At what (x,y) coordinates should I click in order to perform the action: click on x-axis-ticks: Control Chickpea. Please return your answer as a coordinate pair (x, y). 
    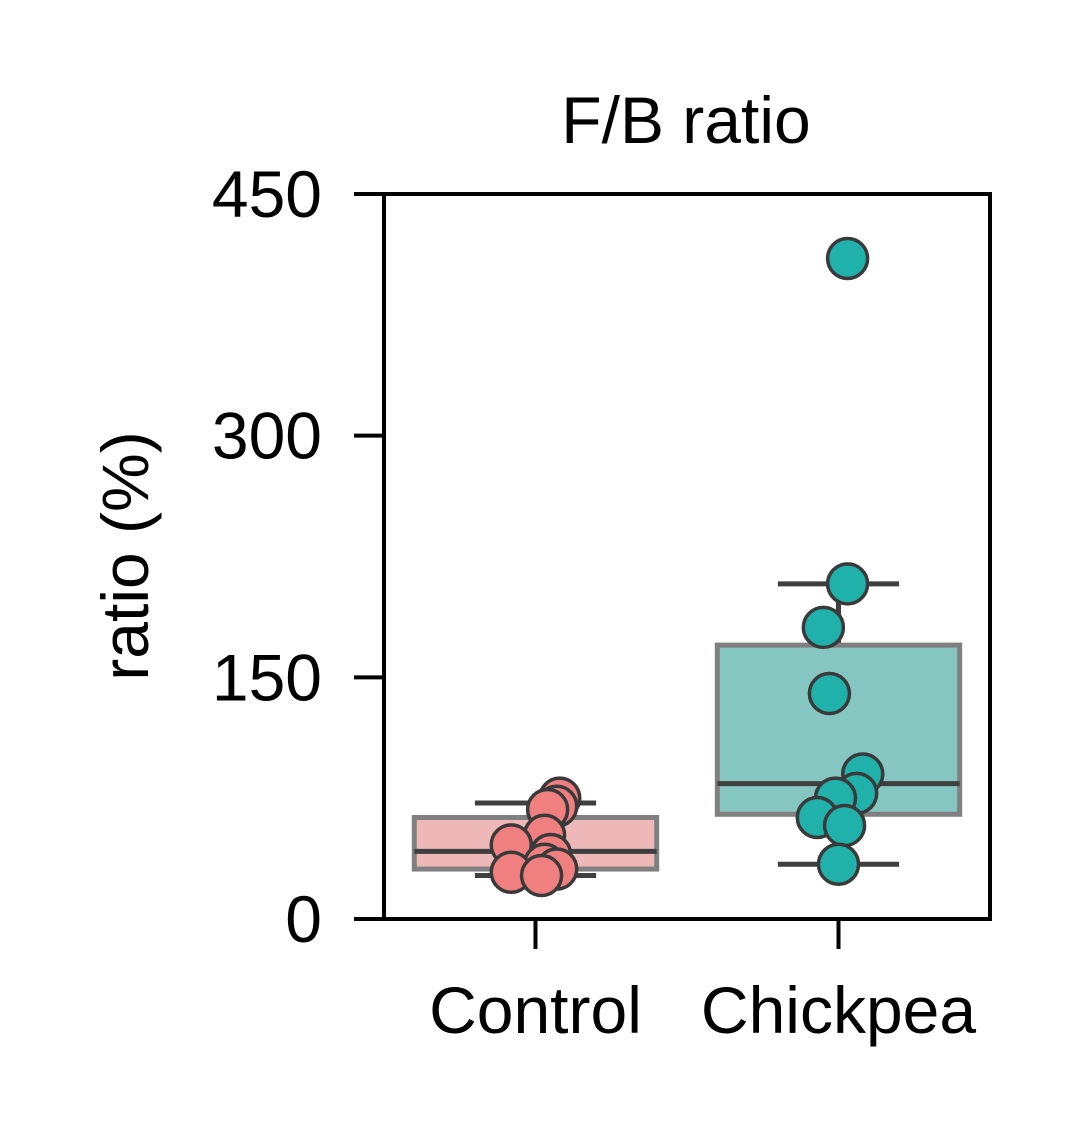
    Looking at the image, I should click on (702, 983).